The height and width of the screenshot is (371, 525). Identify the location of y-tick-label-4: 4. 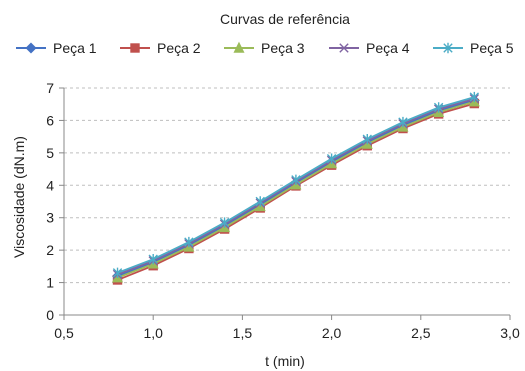
(50, 185).